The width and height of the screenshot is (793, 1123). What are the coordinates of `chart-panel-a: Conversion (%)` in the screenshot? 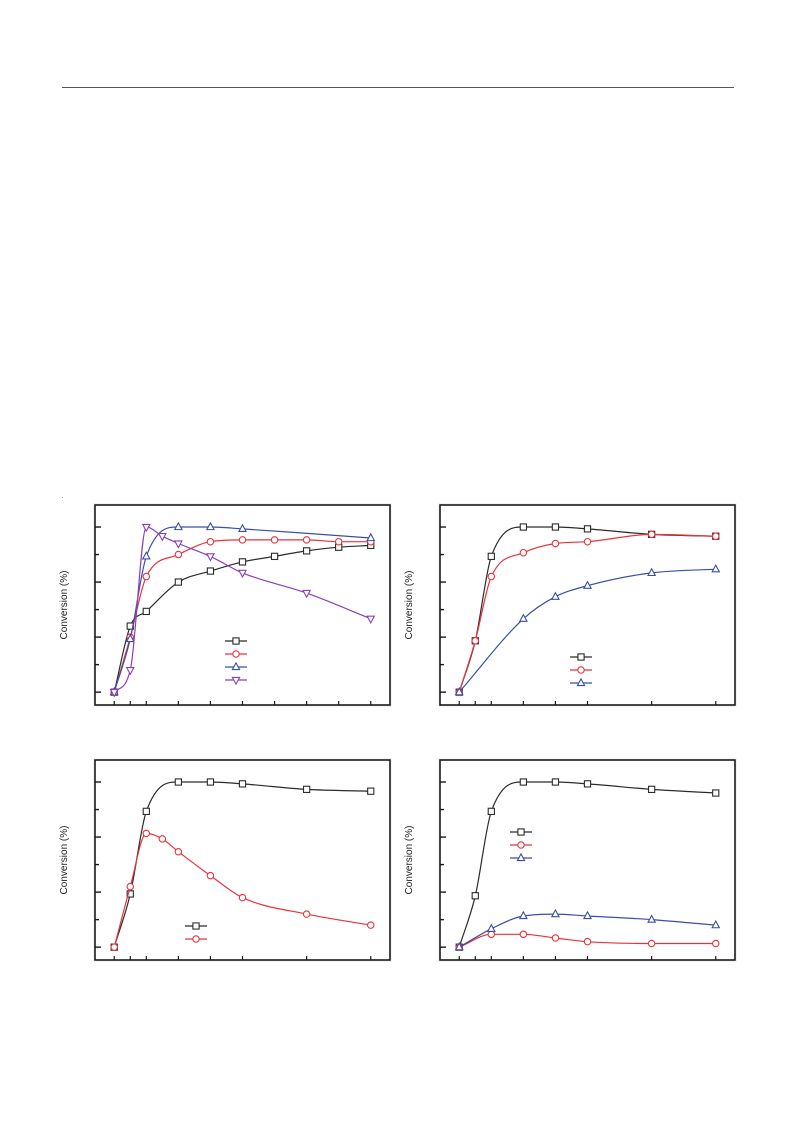 It's located at (225, 607).